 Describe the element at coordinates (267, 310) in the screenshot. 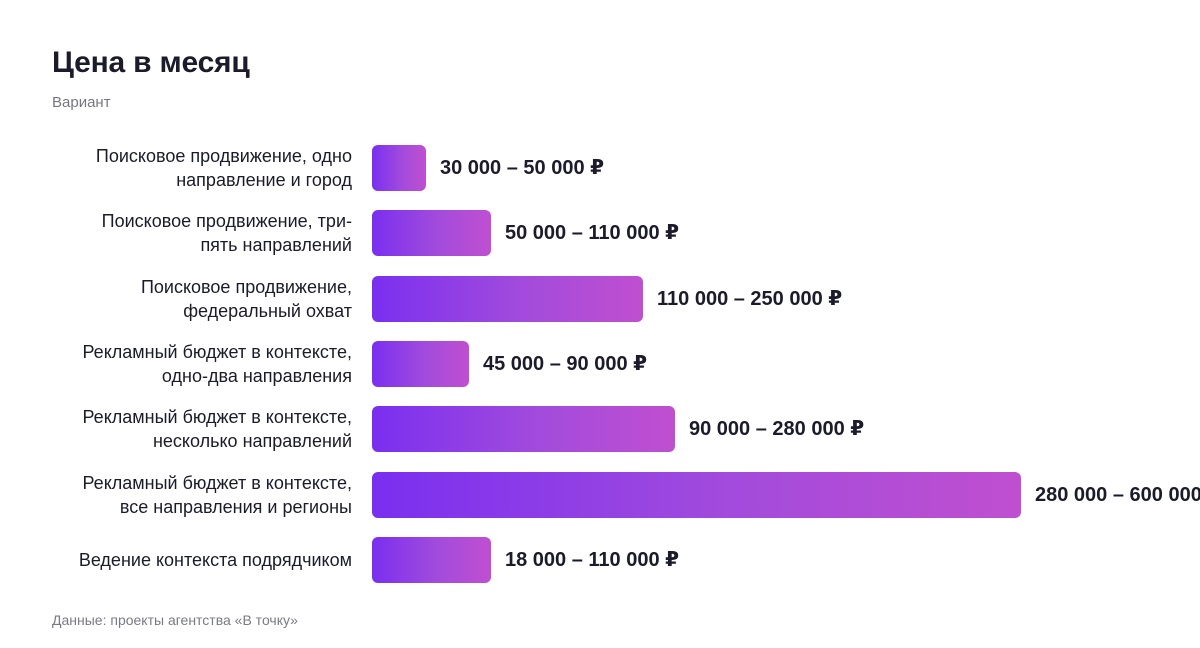

I see `category-label-line: федеральный охват` at that location.